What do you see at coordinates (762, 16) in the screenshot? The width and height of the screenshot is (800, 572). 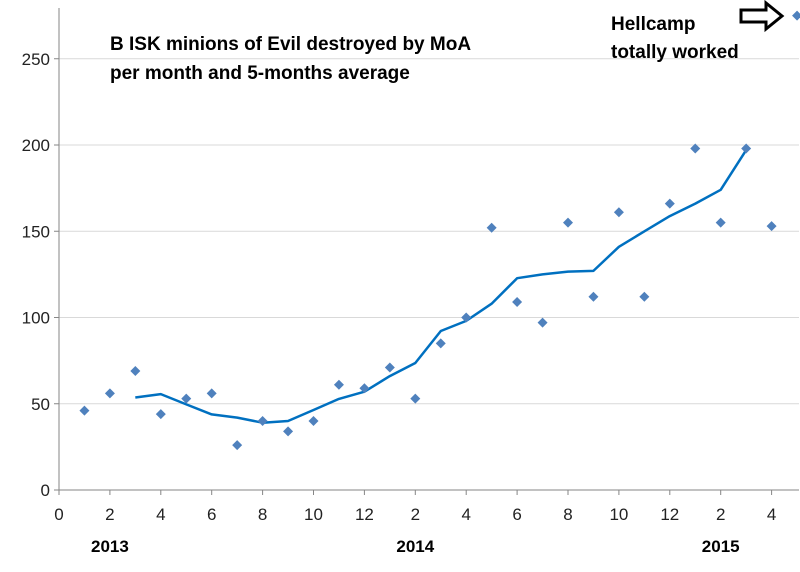 I see `right-arrow-icon` at bounding box center [762, 16].